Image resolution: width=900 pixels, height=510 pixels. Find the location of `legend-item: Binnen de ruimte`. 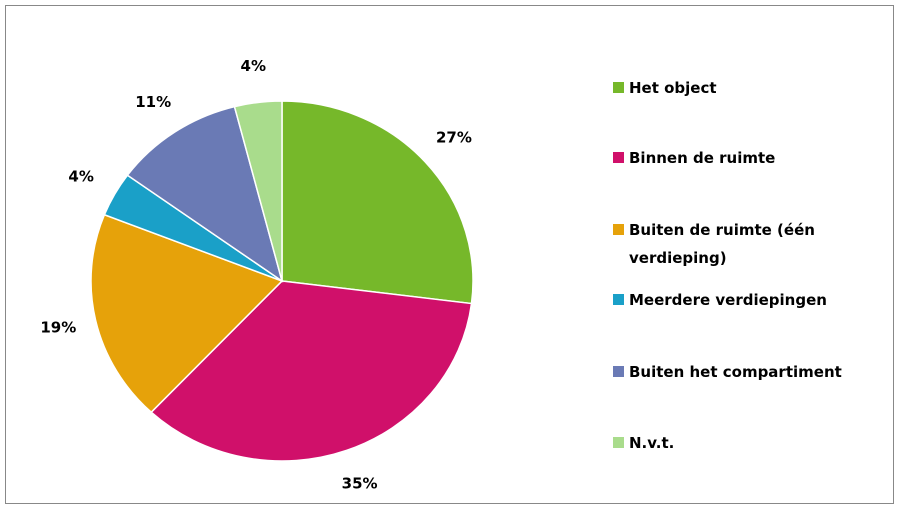

legend-item: Binnen de ruimte is located at coordinates (752, 158).